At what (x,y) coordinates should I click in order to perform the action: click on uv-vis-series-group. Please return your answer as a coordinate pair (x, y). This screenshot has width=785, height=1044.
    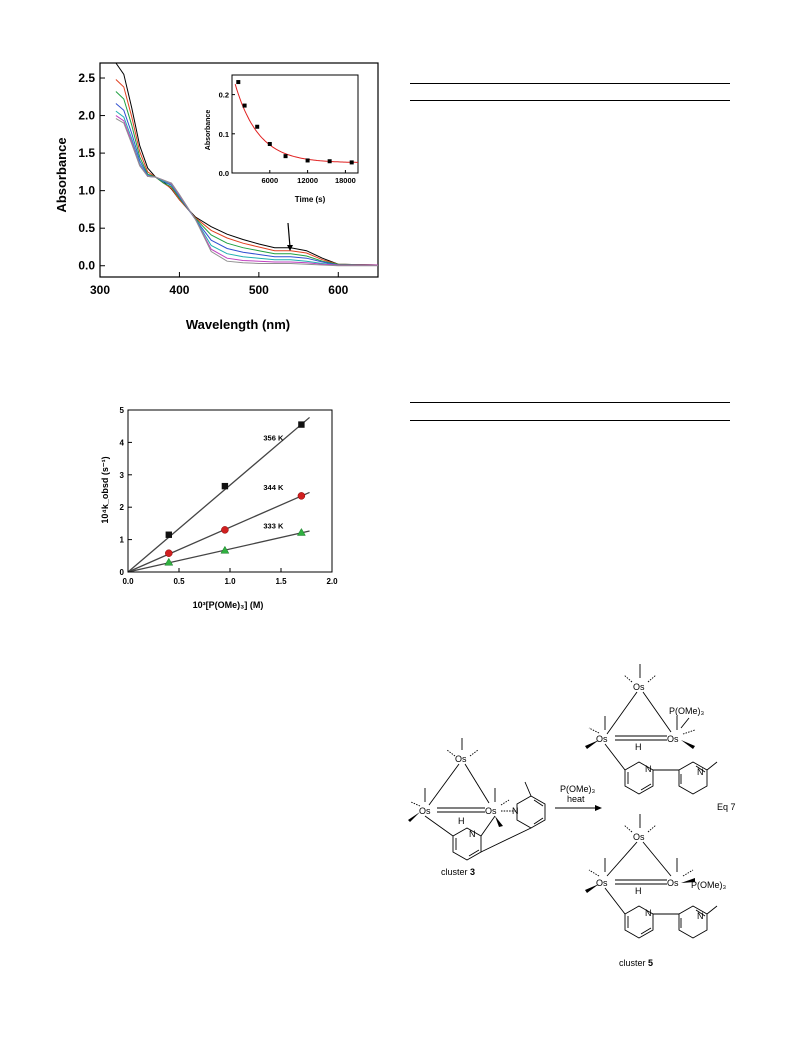
    Looking at the image, I should click on (247, 164).